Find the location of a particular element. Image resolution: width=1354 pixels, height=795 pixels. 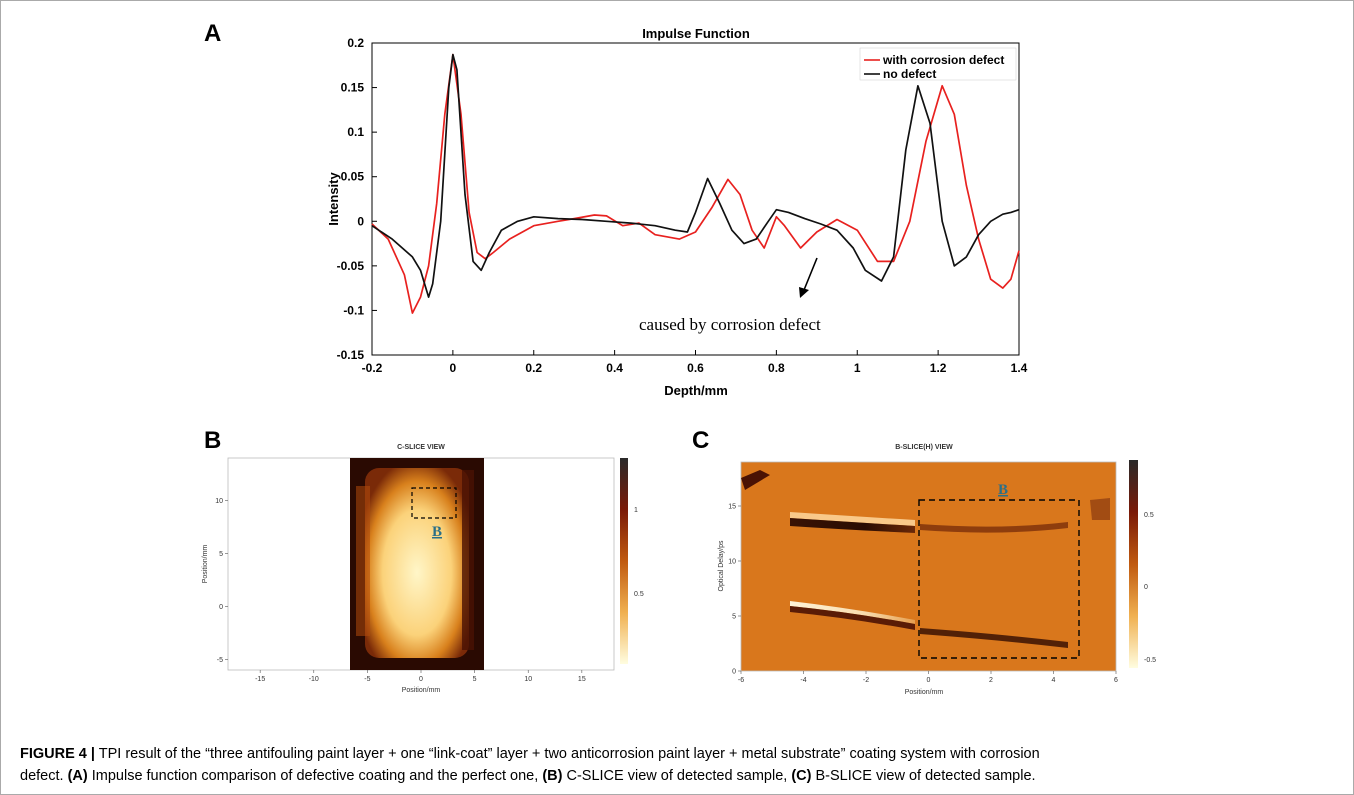

annotation-text: caused by corrosion defect is located at coordinates (730, 324).